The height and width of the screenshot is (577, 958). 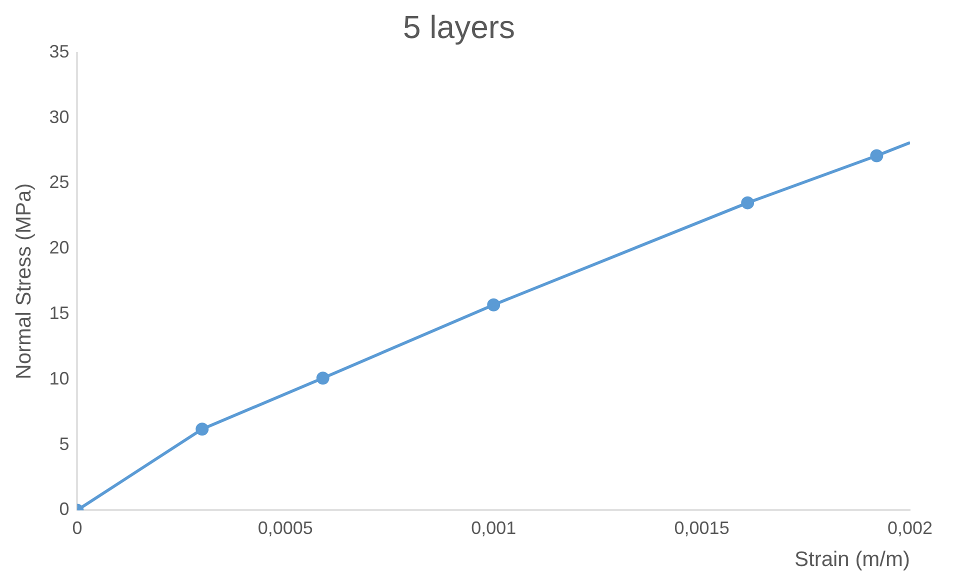 What do you see at coordinates (702, 528) in the screenshot?
I see `x-tick-label: 0,0015` at bounding box center [702, 528].